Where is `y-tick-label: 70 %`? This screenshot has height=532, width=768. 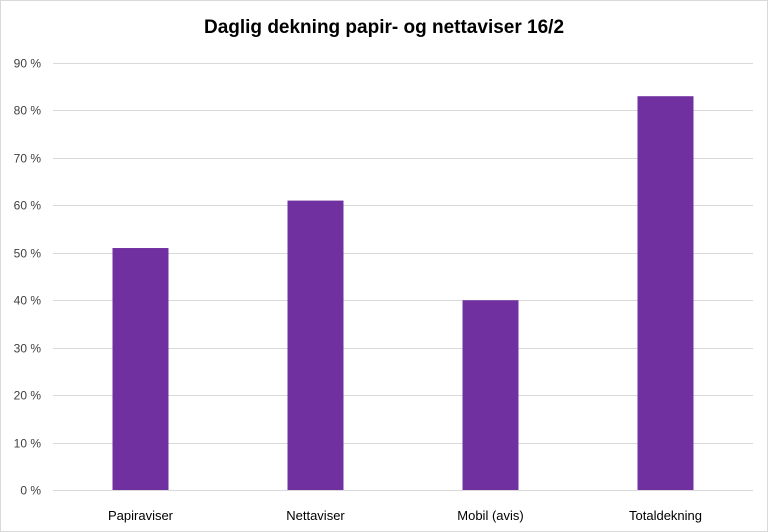 y-tick-label: 70 % is located at coordinates (28, 159).